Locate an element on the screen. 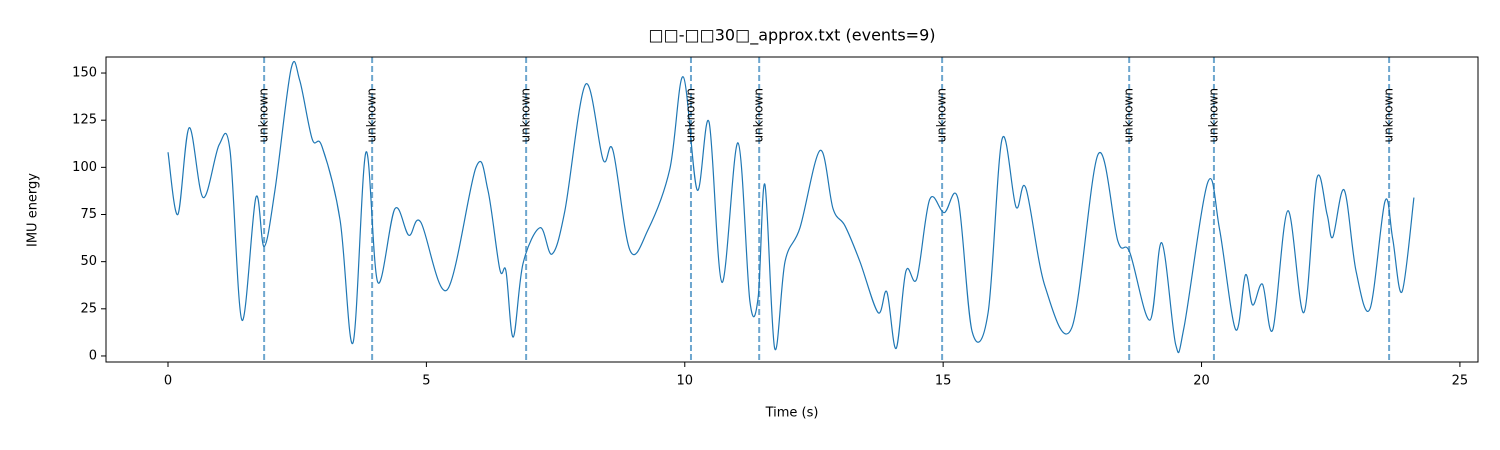 This screenshot has height=450, width=1500. x-tick-label: 5 is located at coordinates (426, 381).